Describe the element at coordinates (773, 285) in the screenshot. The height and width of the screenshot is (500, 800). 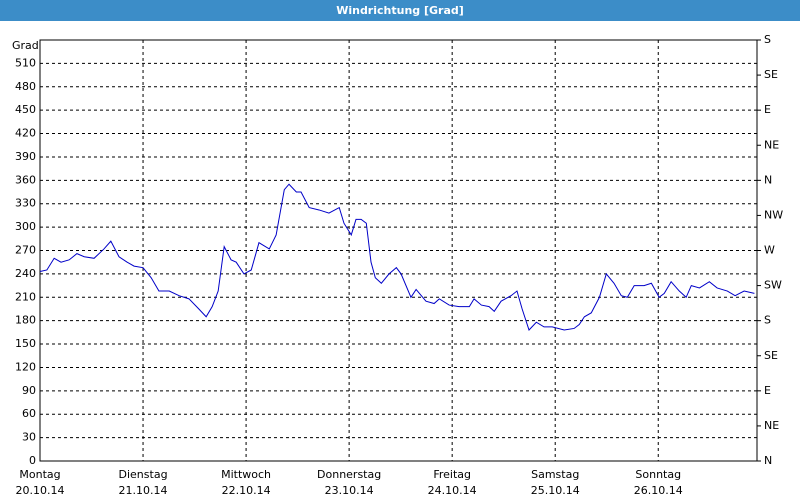
I see `y2-tick-label: SW` at that location.